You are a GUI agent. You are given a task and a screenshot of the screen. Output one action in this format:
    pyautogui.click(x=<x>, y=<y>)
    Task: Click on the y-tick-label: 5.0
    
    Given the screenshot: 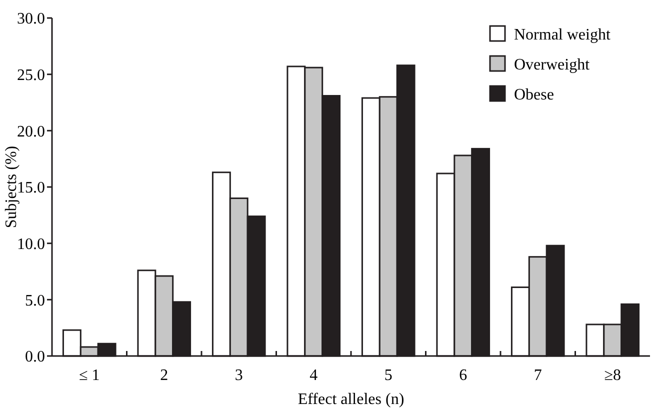 What is the action you would take?
    pyautogui.click(x=35, y=301)
    